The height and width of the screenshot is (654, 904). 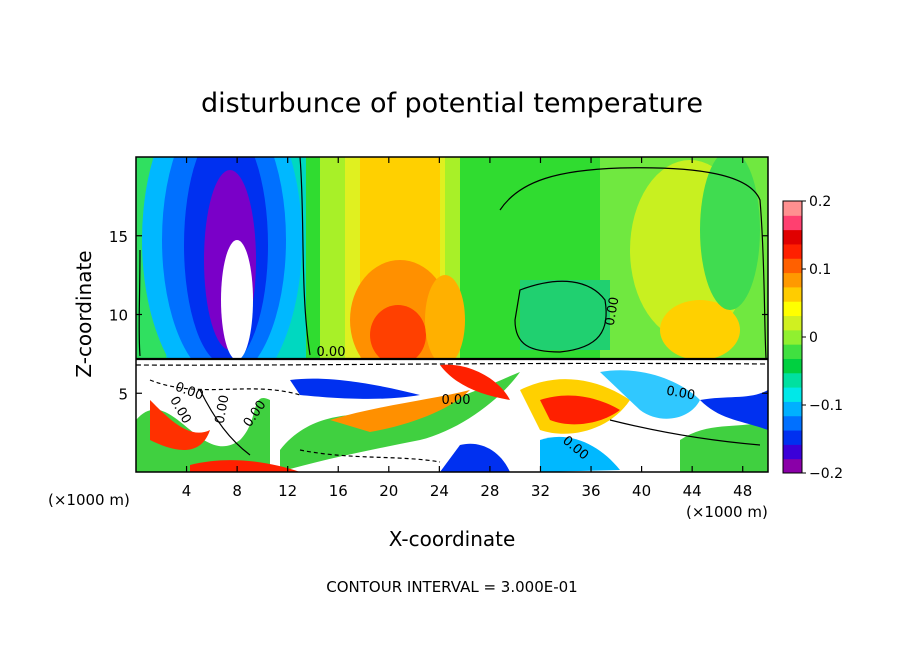 I want to click on y-tick-label: 5, so click(x=123, y=394).